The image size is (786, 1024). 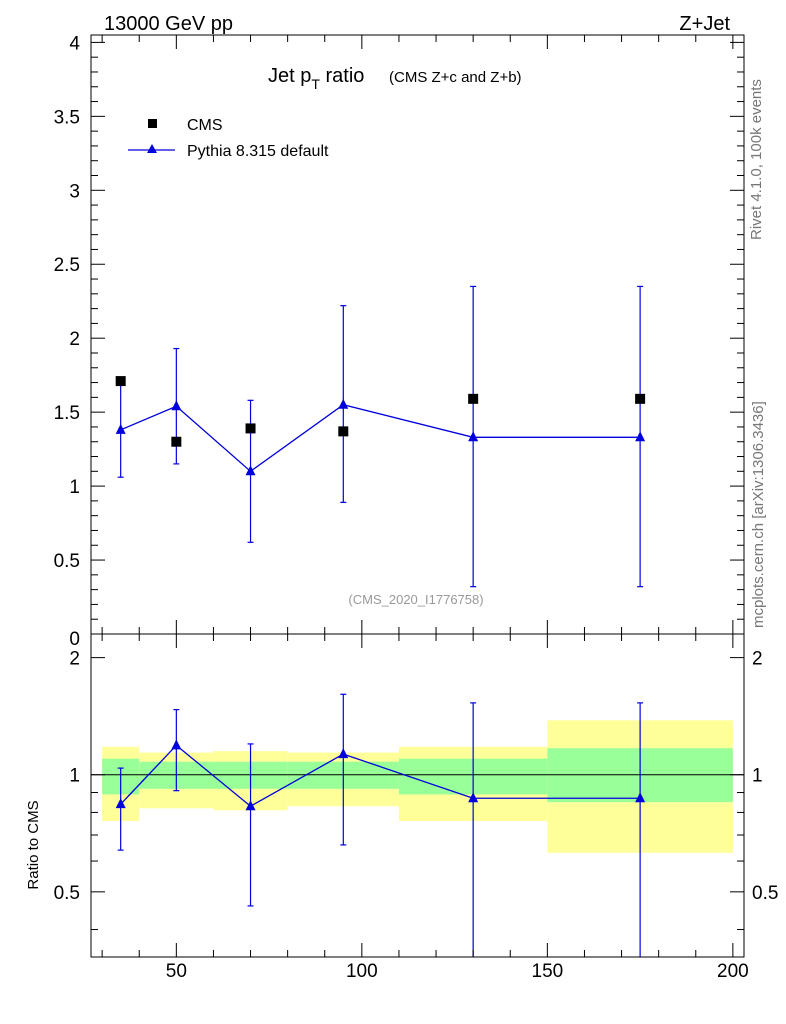 What do you see at coordinates (74, 43) in the screenshot?
I see `y-tick-label: 4` at bounding box center [74, 43].